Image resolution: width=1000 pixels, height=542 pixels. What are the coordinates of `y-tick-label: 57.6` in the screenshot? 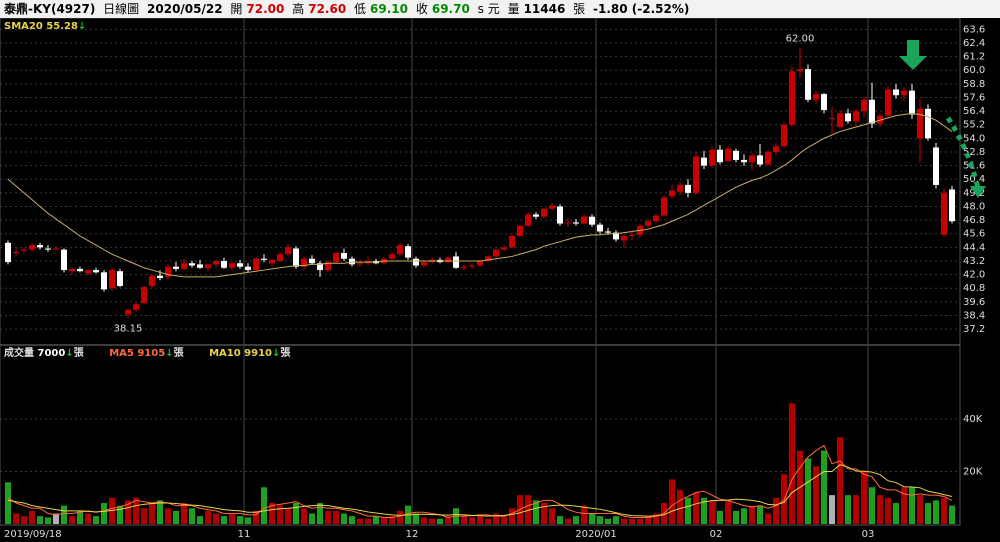 It's located at (974, 97).